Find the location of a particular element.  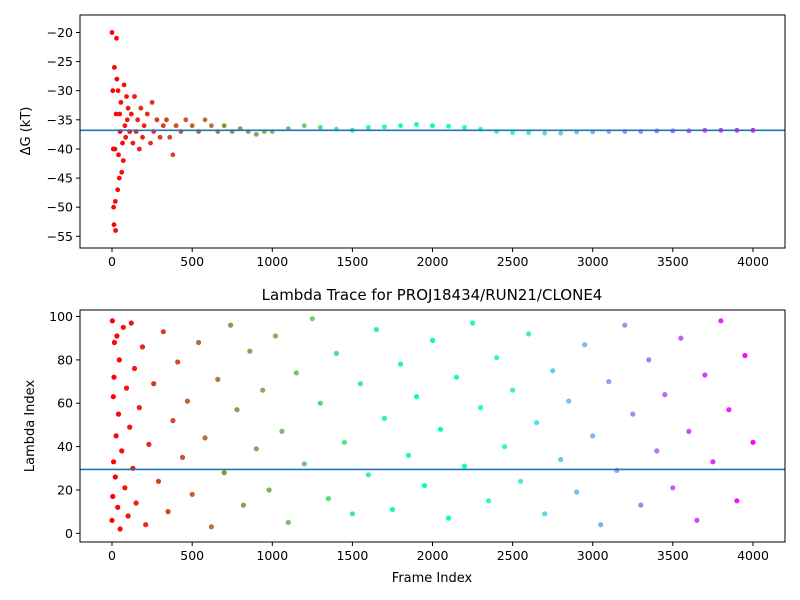

delta-g-y-tick-label: −25 is located at coordinates (60, 61).